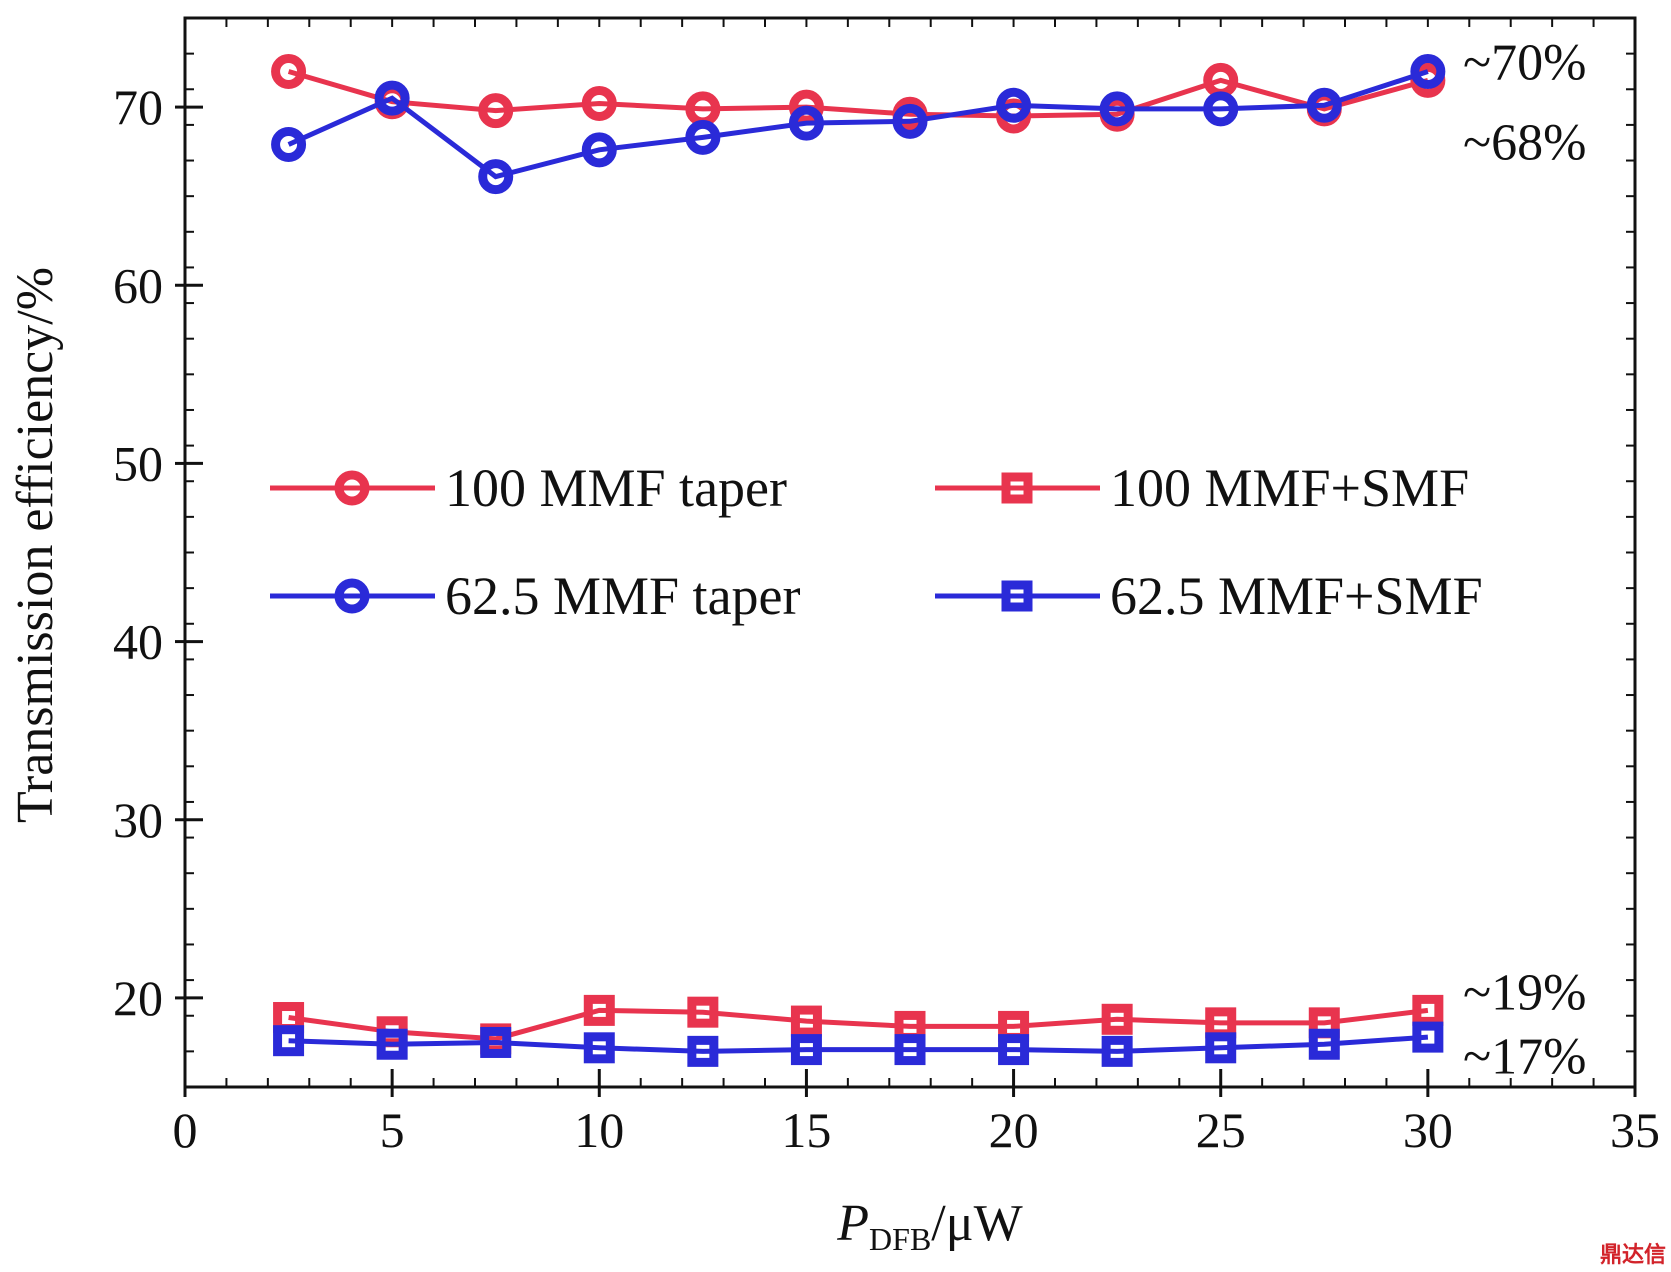  I want to click on legend-label: 100 MMF taper, so click(616, 488).